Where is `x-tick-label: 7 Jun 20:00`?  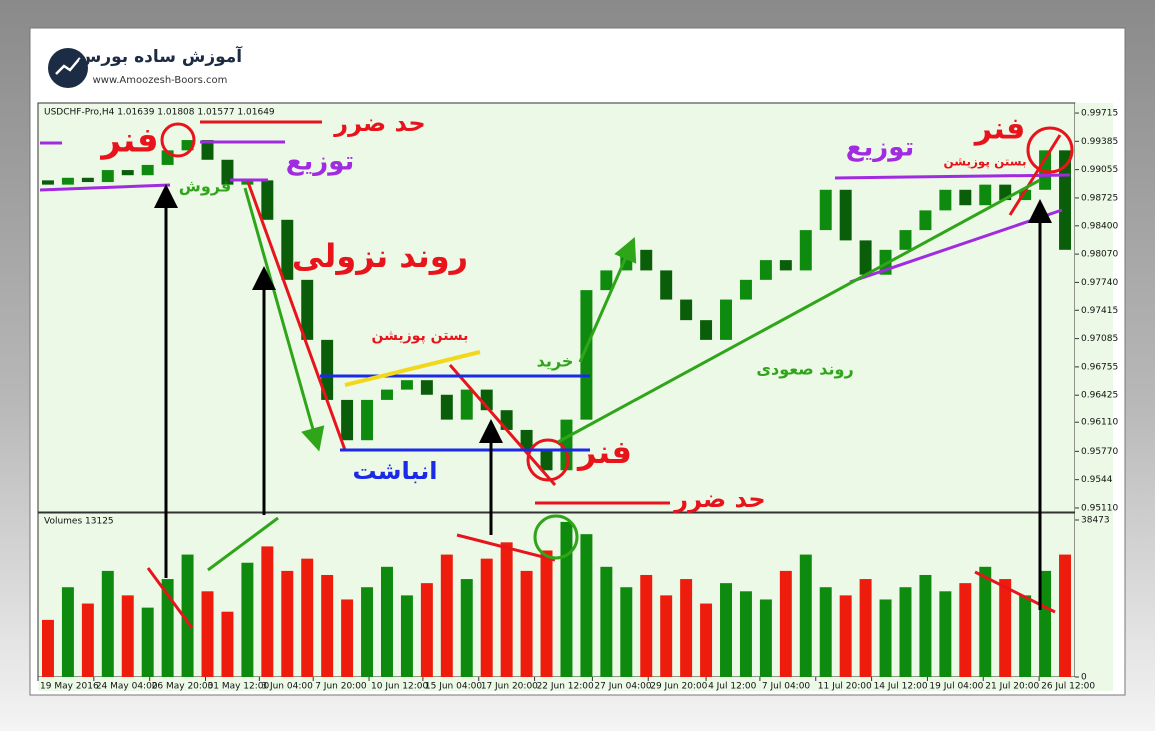
x-tick-label: 7 Jun 20:00 is located at coordinates (341, 687).